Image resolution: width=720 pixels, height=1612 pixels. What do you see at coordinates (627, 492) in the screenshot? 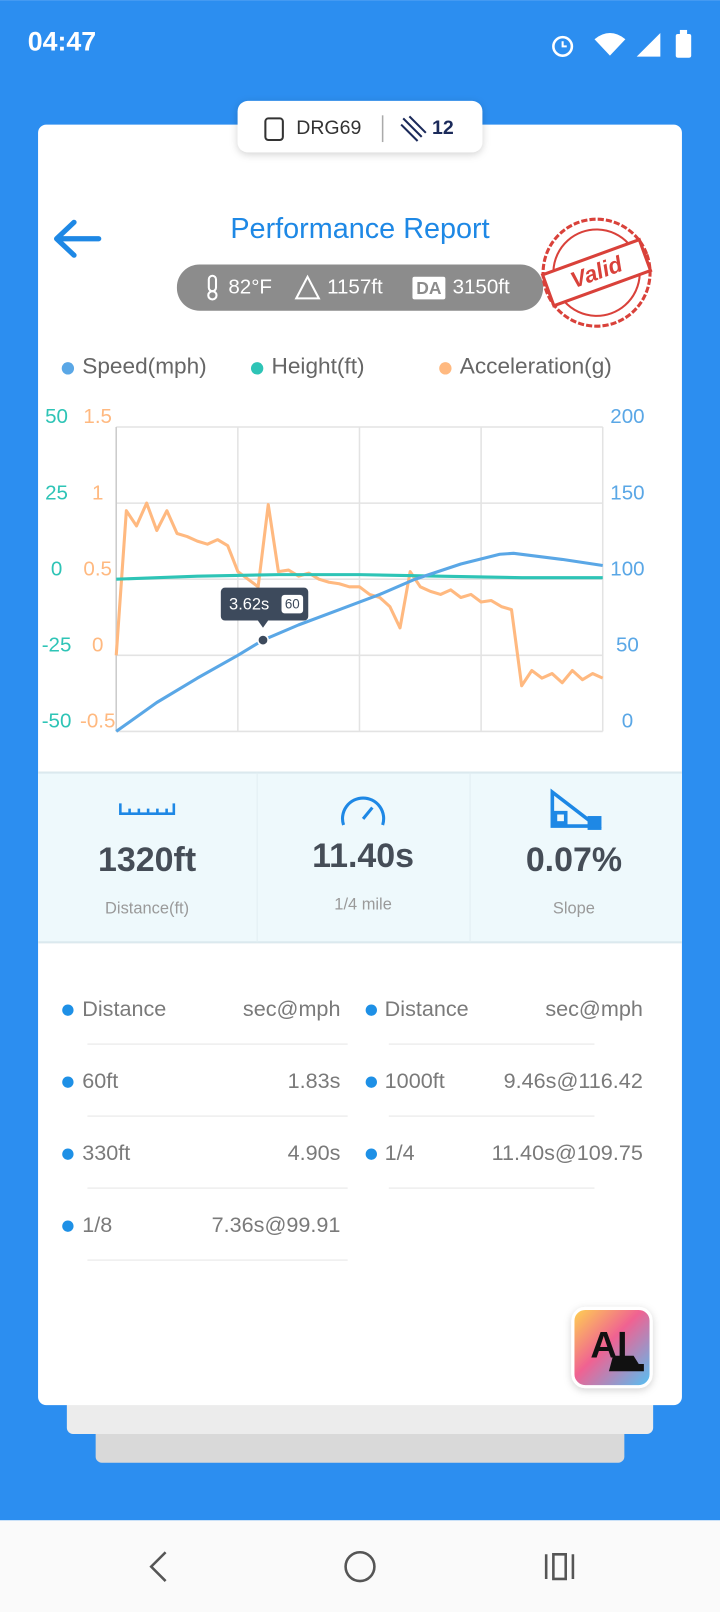
I see `y2-tick-label: 150` at bounding box center [627, 492].